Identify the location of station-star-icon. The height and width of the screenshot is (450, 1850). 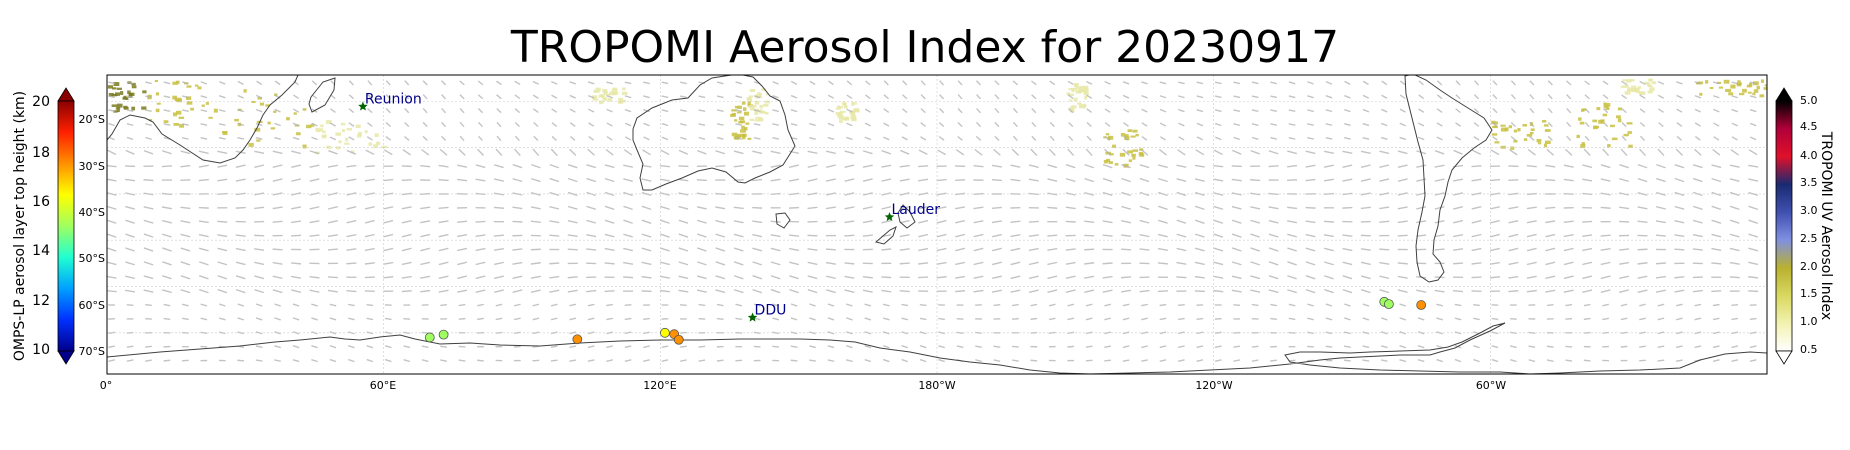
(752, 317).